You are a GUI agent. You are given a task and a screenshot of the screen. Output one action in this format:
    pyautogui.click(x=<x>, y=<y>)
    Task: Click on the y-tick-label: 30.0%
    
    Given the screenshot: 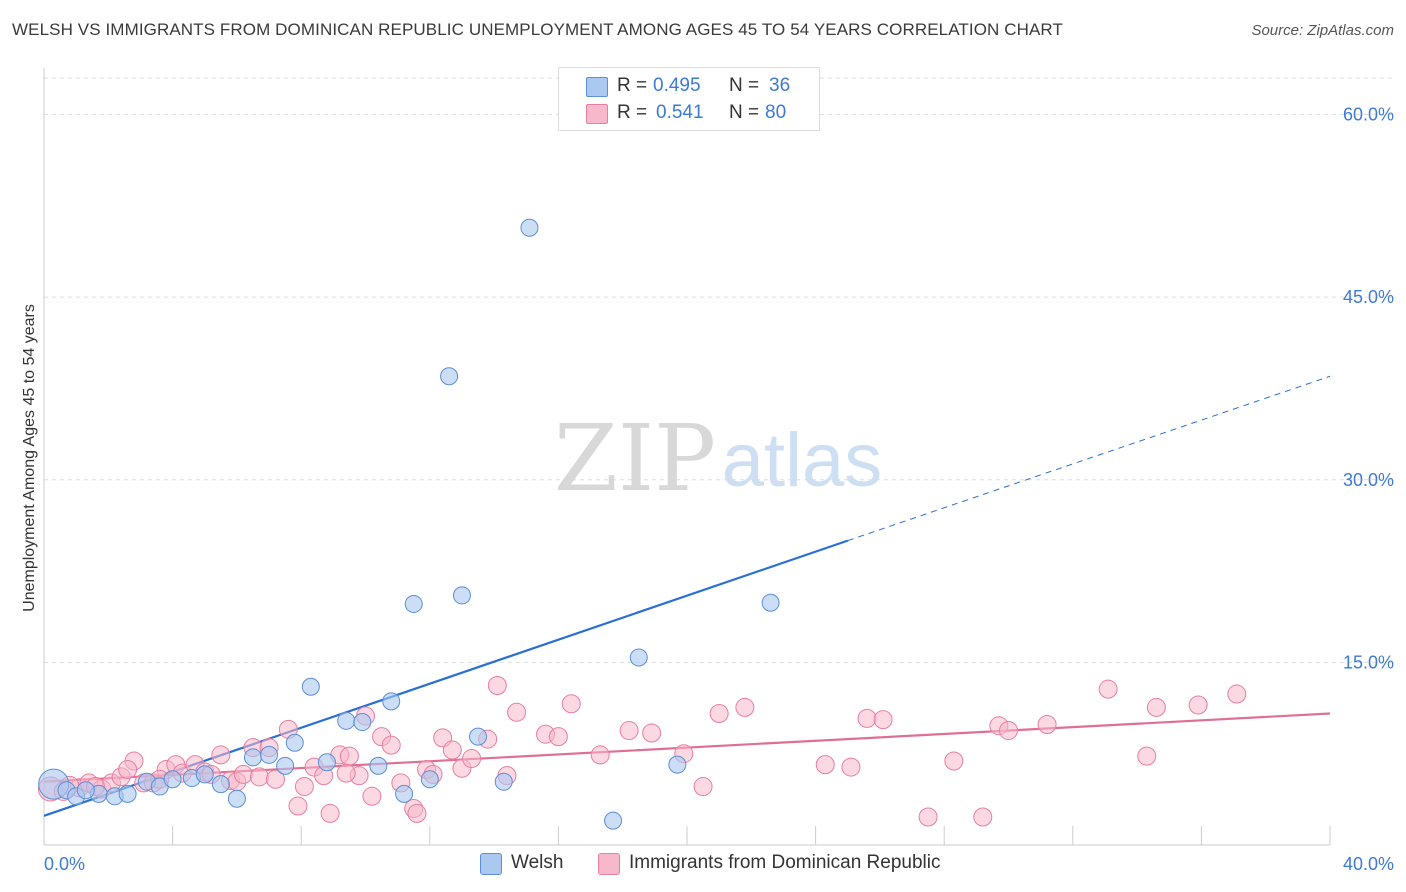 What is the action you would take?
    pyautogui.click(x=1368, y=480)
    